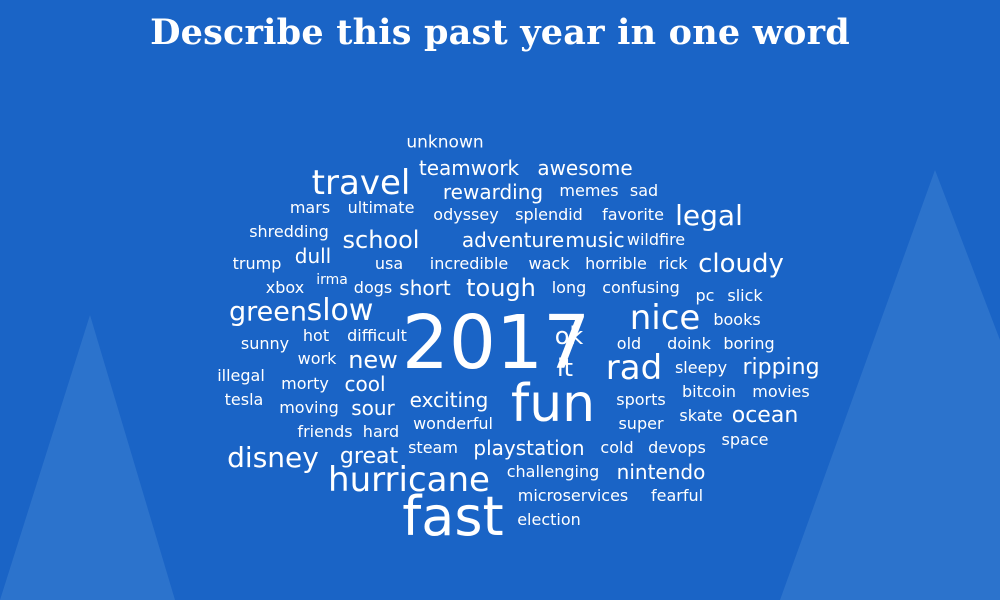 This screenshot has height=600, width=1000. What do you see at coordinates (781, 391) in the screenshot?
I see `cloud-word-movies: movies` at bounding box center [781, 391].